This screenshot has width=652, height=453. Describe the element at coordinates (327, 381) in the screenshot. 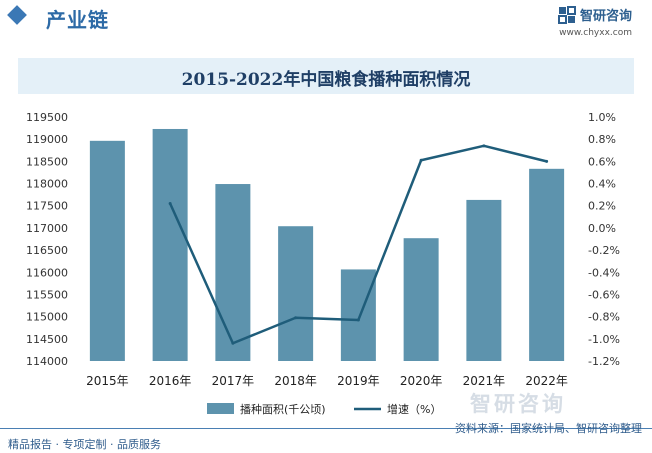

I see `x-axis-ticks: 2015年 2016年 2017年 2018年 2019年 2020年 2021年 2022年` at that location.